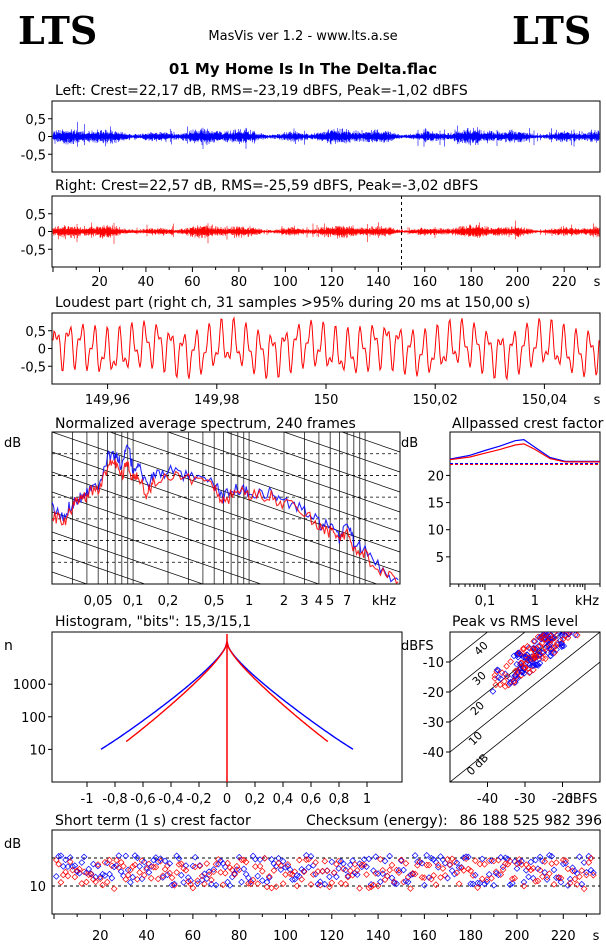 Image resolution: width=606 pixels, height=946 pixels. What do you see at coordinates (475, 738) in the screenshot?
I see `crest-line-label: 10` at bounding box center [475, 738].